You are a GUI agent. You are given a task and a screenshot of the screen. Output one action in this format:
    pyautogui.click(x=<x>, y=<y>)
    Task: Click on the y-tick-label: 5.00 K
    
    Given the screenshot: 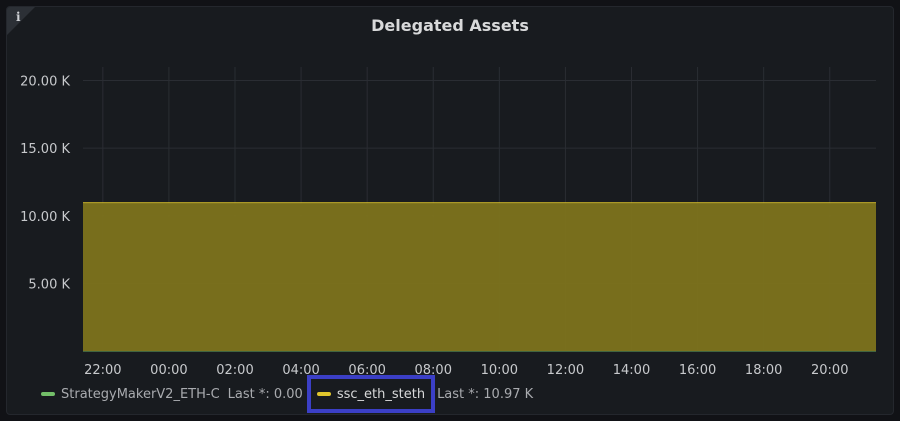 What is the action you would take?
    pyautogui.click(x=49, y=284)
    